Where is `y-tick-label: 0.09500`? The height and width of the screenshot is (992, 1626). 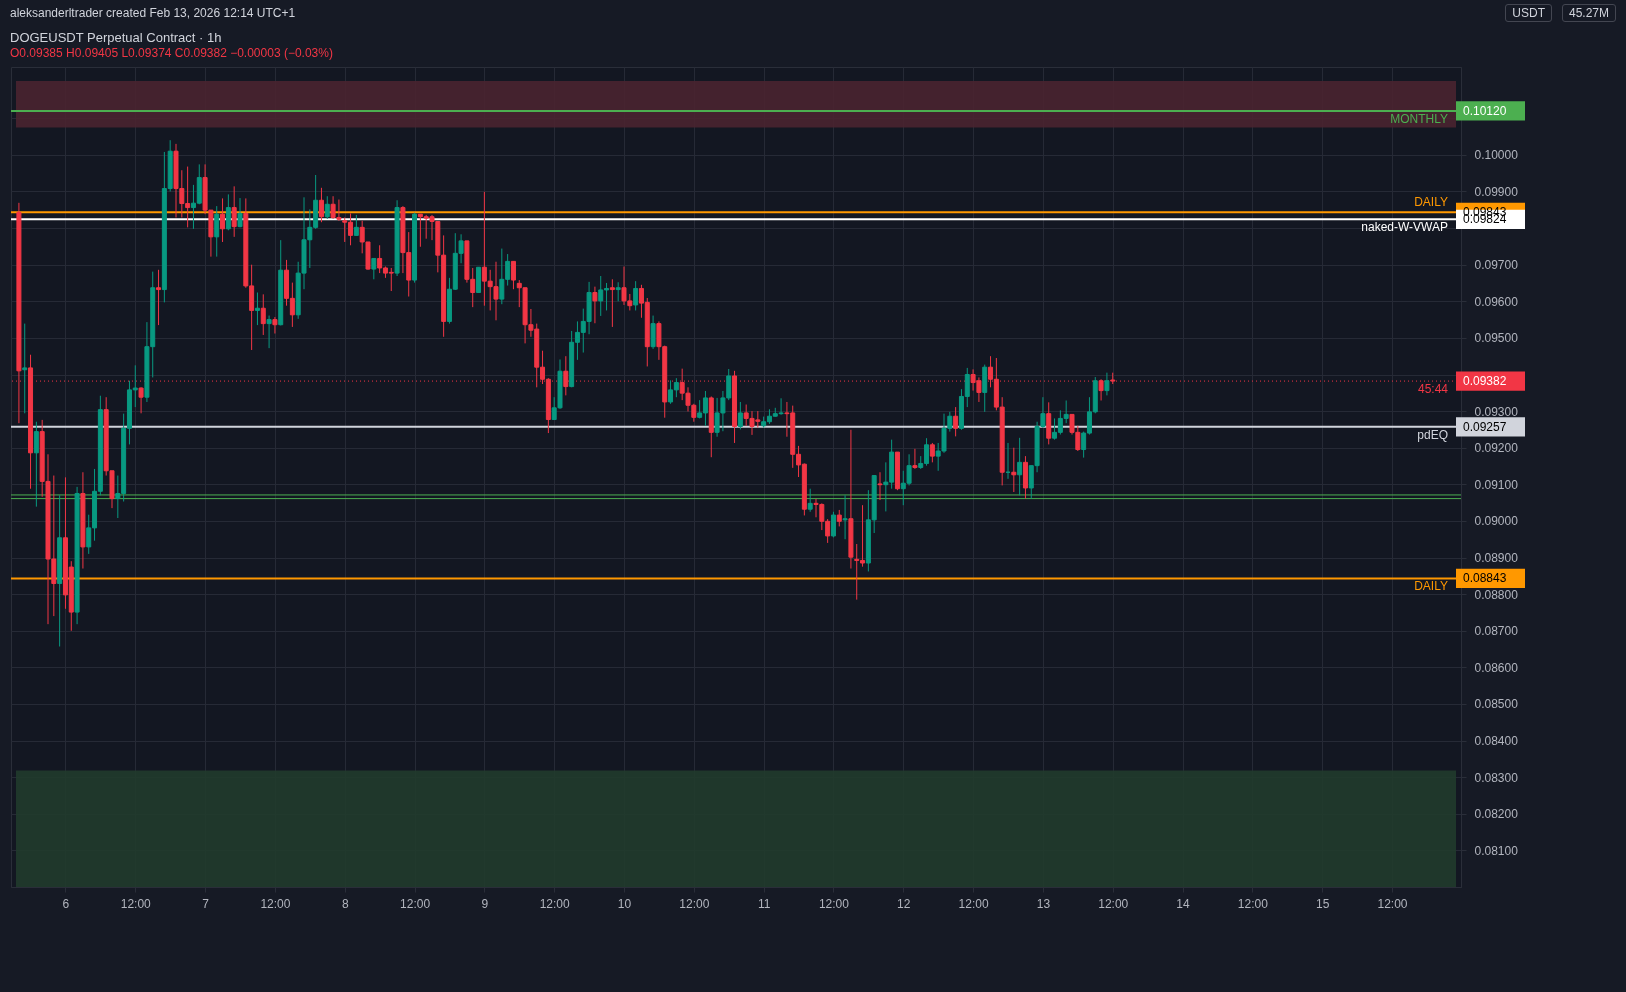
y-tick-label: 0.09500 is located at coordinates (1496, 338).